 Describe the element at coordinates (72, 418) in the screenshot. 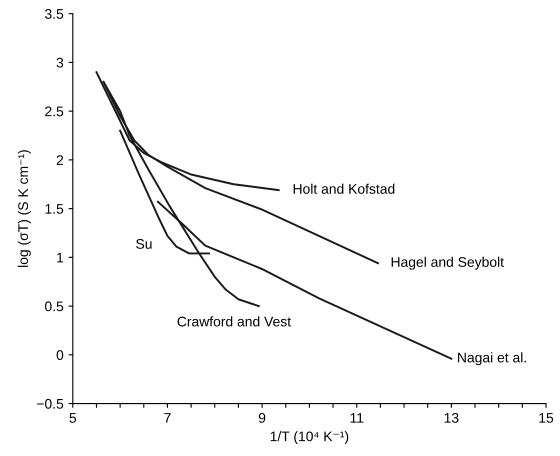

I see `x-tick-label: 5` at that location.